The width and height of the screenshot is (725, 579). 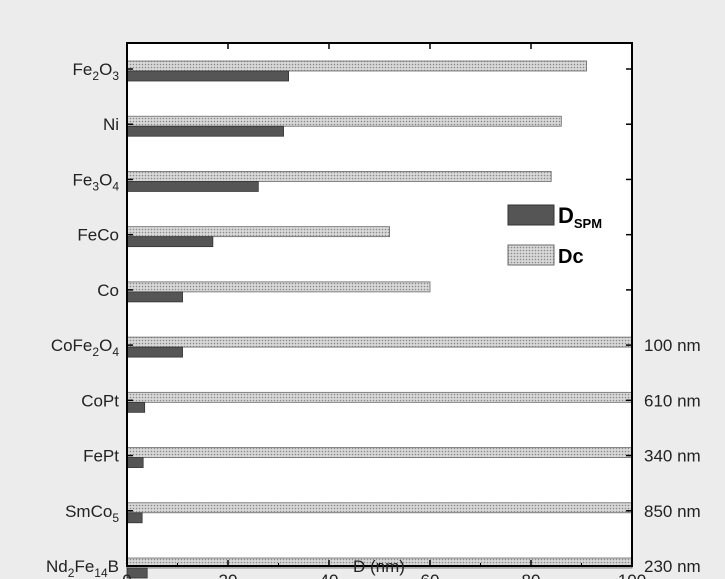 I want to click on legend-swatch-dc, so click(x=531, y=255).